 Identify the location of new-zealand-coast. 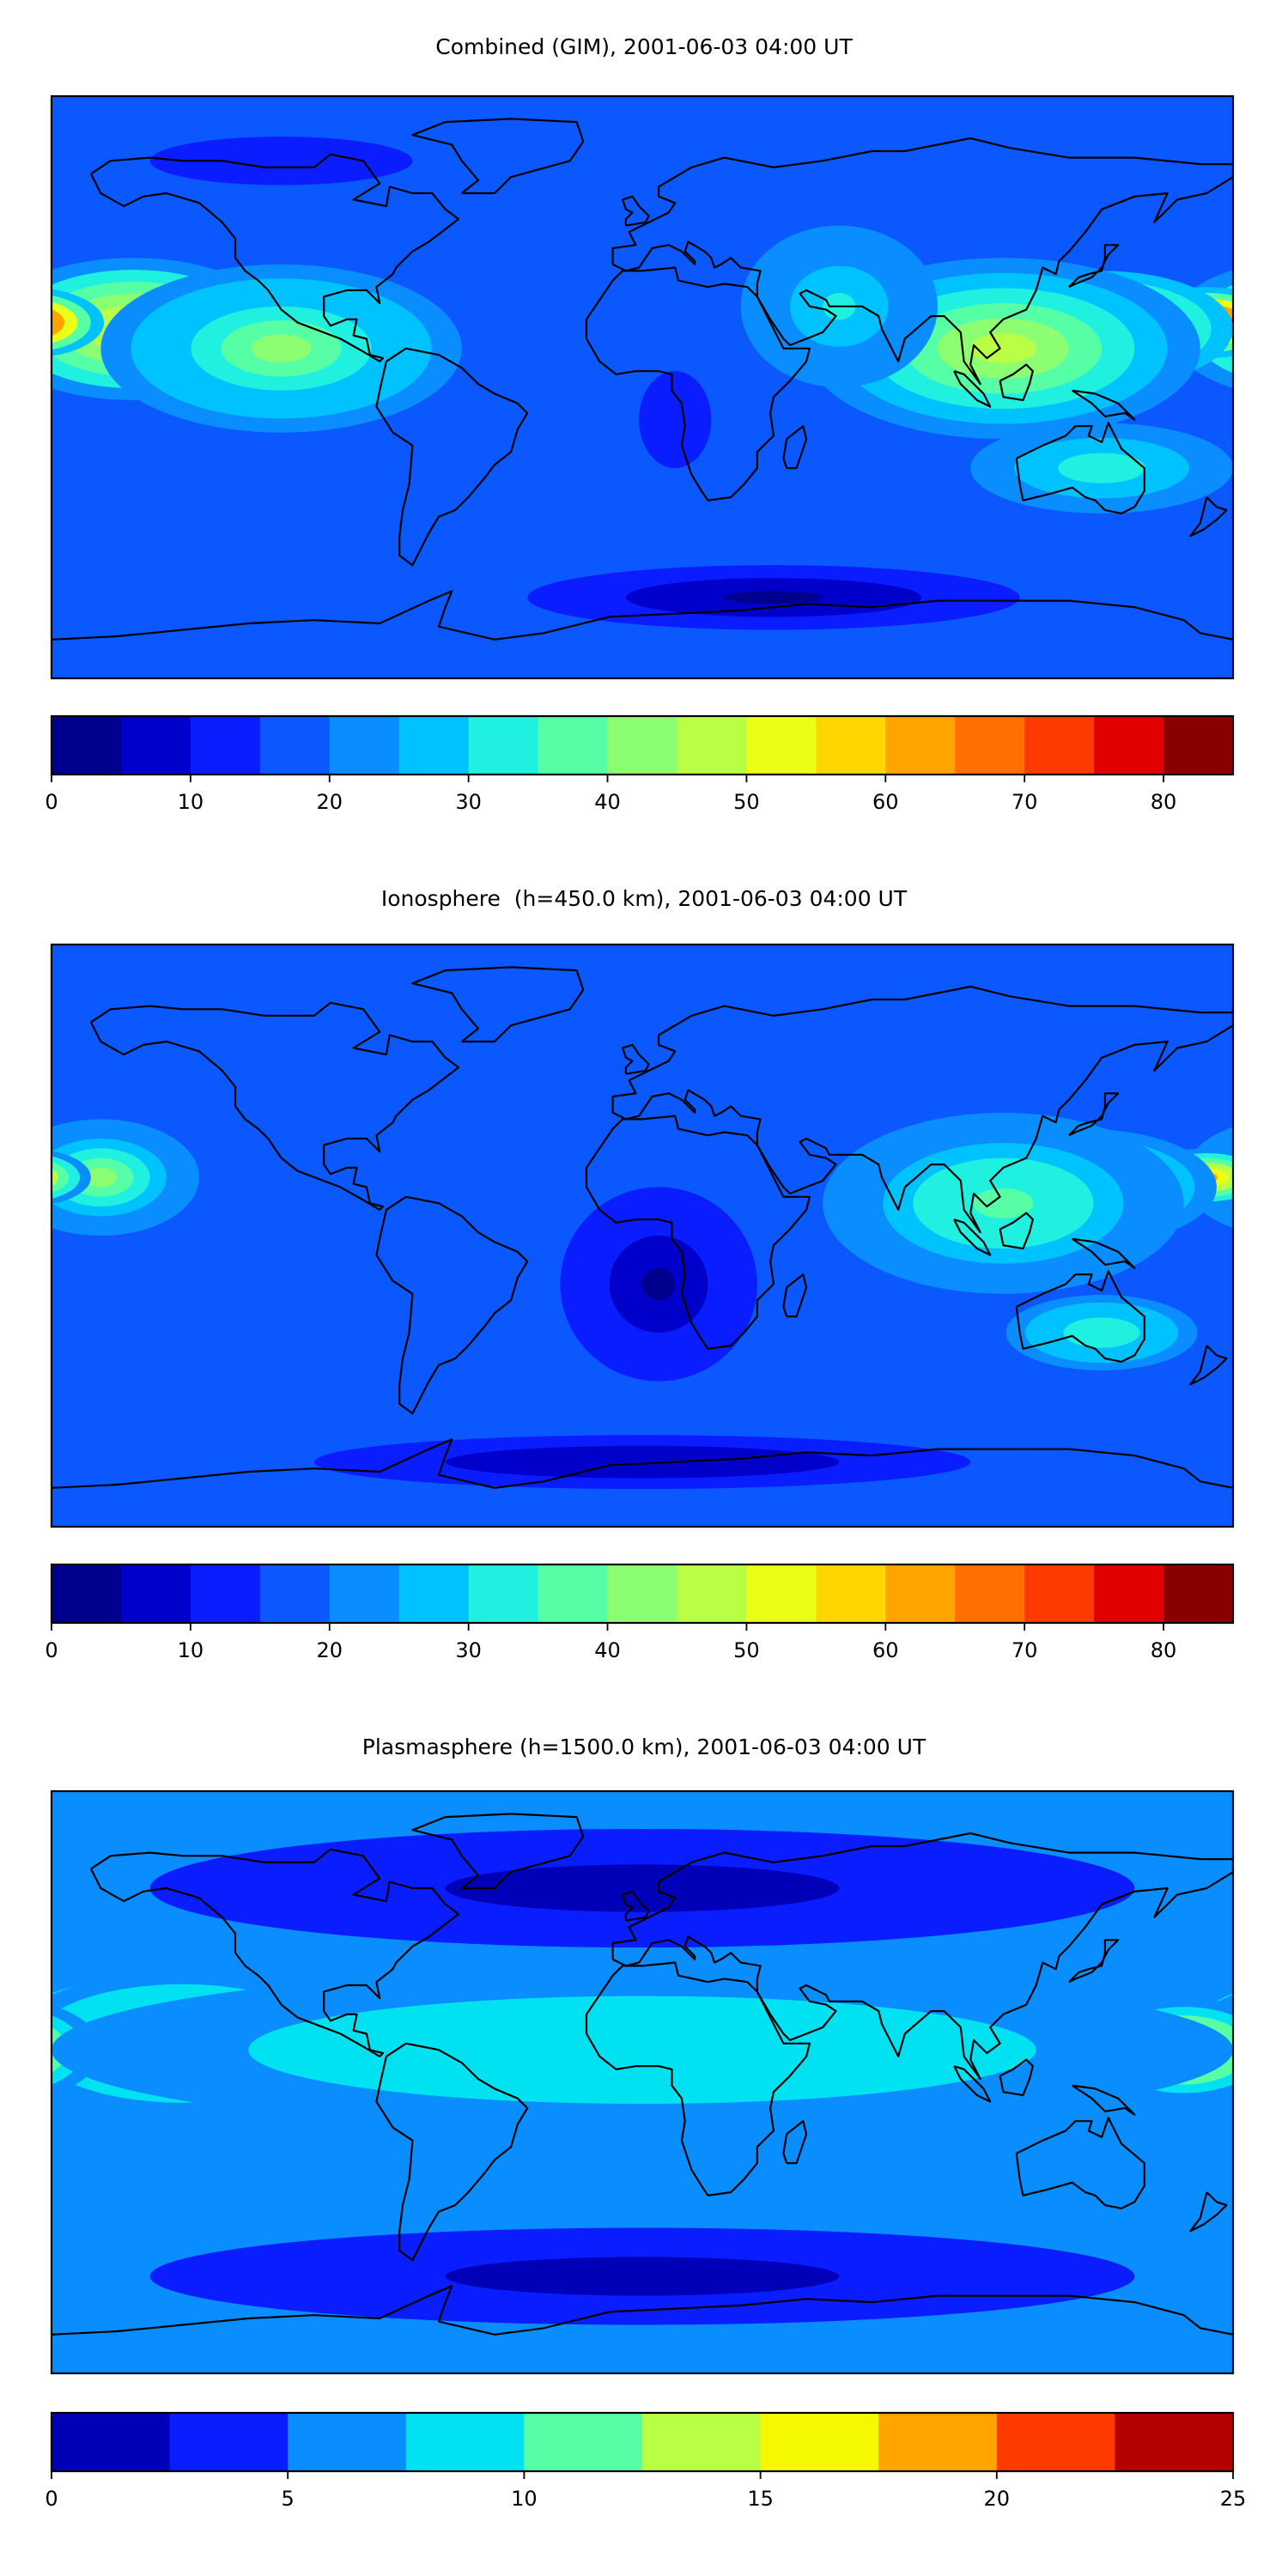
(1208, 1365).